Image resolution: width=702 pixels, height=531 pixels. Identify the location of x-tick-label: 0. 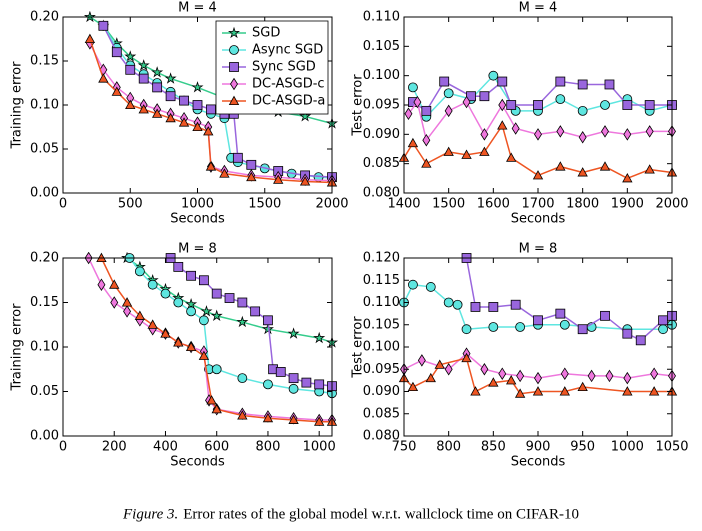
(63, 447).